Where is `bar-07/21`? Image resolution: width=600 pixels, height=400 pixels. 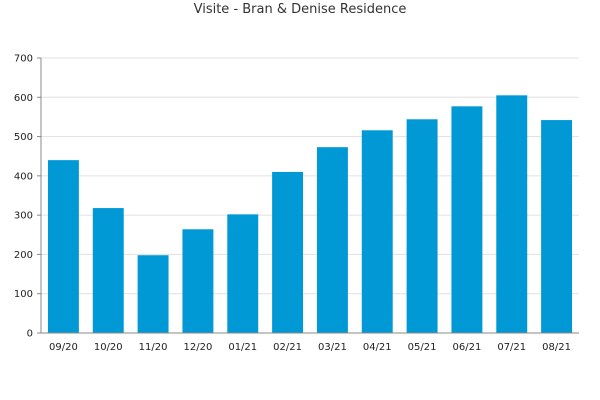 bar-07/21 is located at coordinates (512, 214).